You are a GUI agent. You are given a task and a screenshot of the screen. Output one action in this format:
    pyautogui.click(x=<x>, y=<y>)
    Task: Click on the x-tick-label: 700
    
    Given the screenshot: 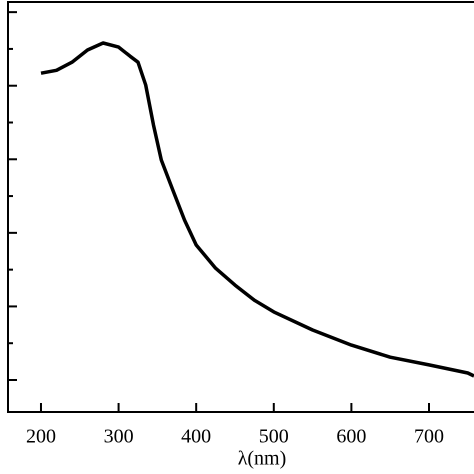 What is the action you would take?
    pyautogui.click(x=429, y=437)
    